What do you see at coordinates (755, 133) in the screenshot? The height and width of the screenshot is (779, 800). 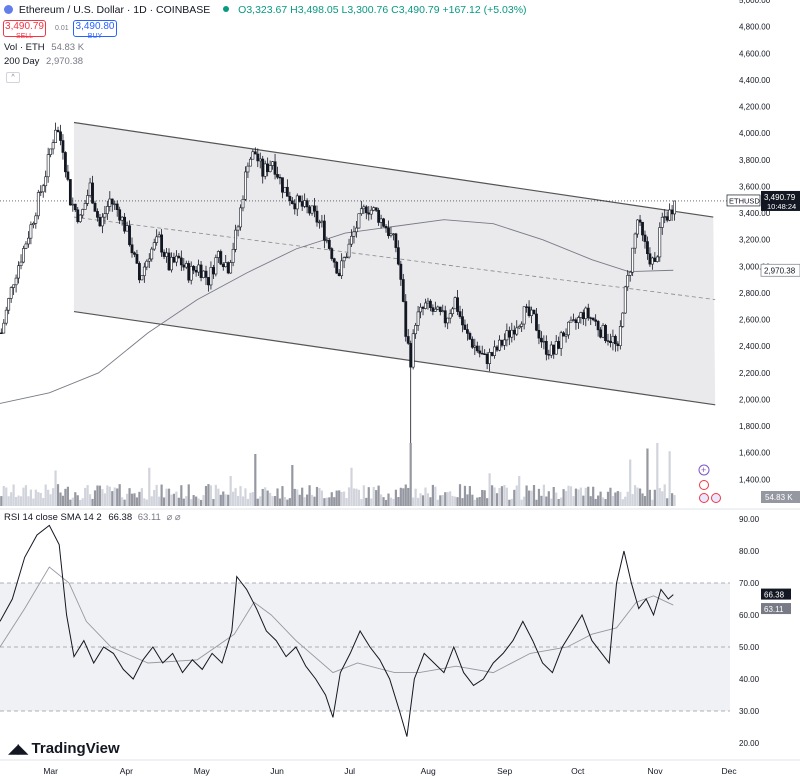 I see `price-axis-tick: 4,000.00` at bounding box center [755, 133].